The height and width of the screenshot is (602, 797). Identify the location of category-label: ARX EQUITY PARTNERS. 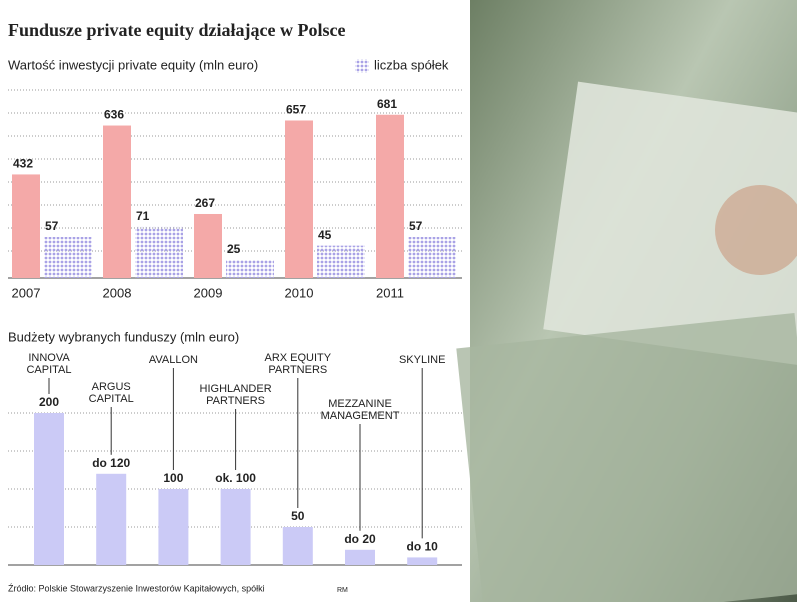
(297, 364).